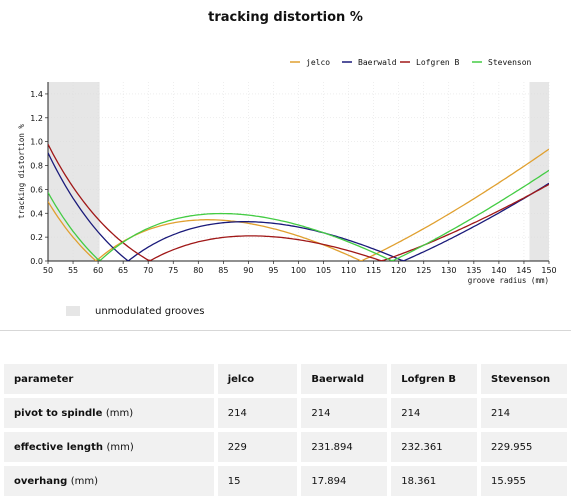  Describe the element at coordinates (434, 481) in the screenshot. I see `table-cell: 18.361` at that location.